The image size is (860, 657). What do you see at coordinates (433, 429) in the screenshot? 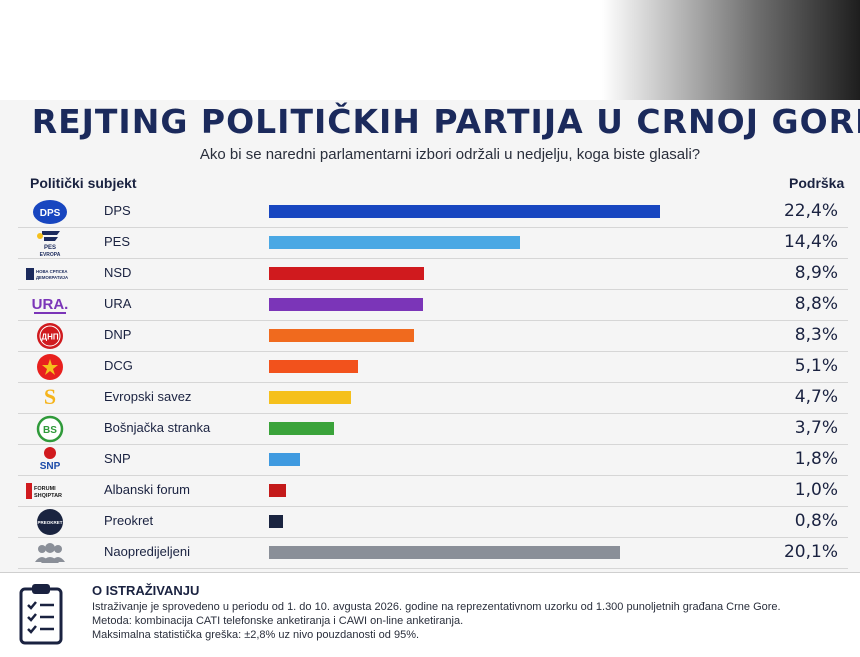
I see `chart-row: BS Bošnjačka stranka 3,7%` at bounding box center [433, 429].